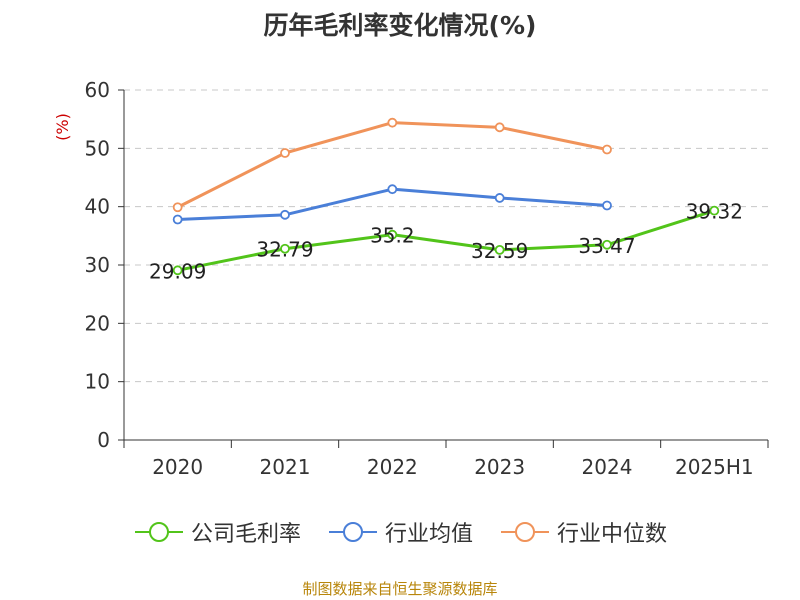 The height and width of the screenshot is (600, 800). I want to click on data-label-0-1: 32.79, so click(284, 250).